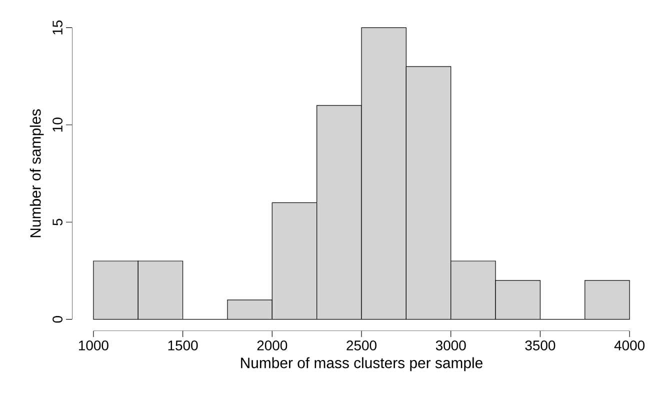  Describe the element at coordinates (451, 345) in the screenshot. I see `x-tick-label: 3000` at that location.